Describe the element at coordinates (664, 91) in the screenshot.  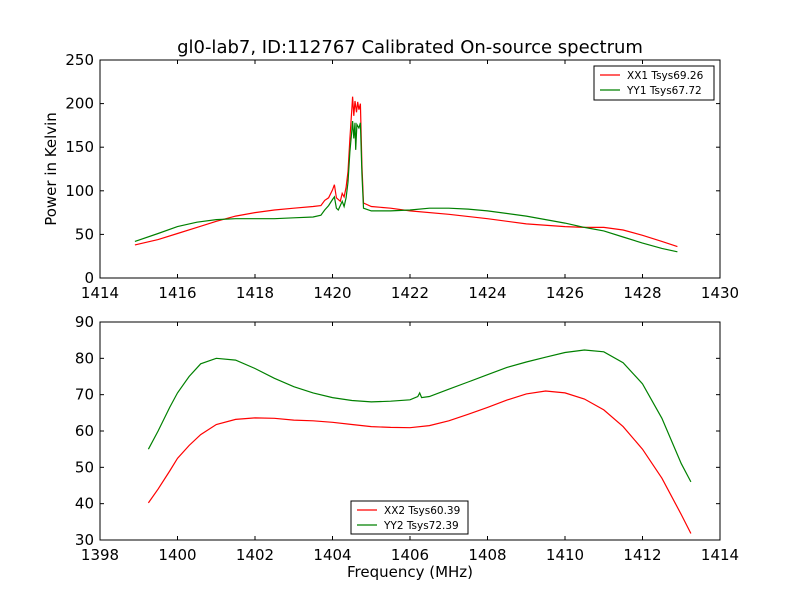
I see `legend-label: YY1 Tsys67.72` at that location.